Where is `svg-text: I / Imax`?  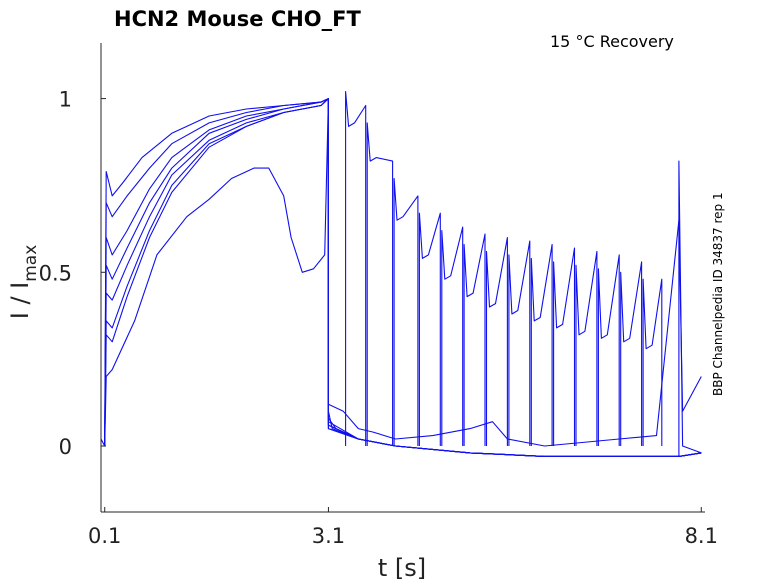 svg-text: I / Imax is located at coordinates (23, 282).